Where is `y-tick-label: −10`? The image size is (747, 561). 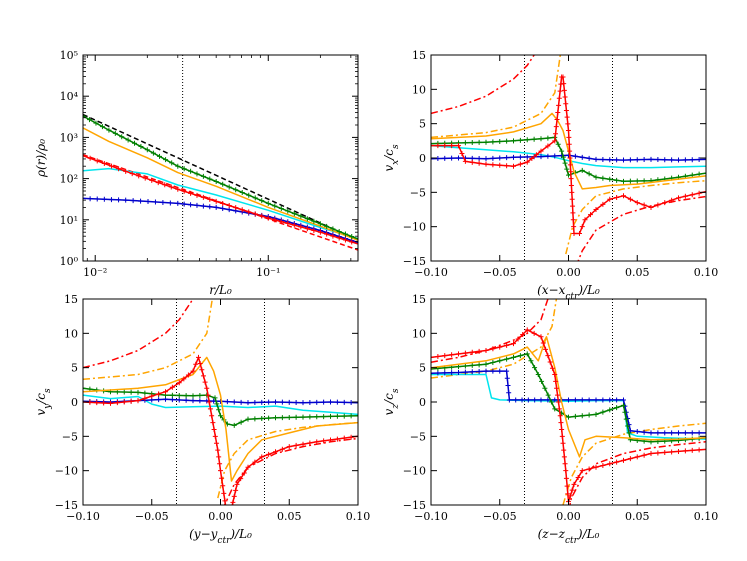
y-tick-label: −10 is located at coordinates (414, 227).